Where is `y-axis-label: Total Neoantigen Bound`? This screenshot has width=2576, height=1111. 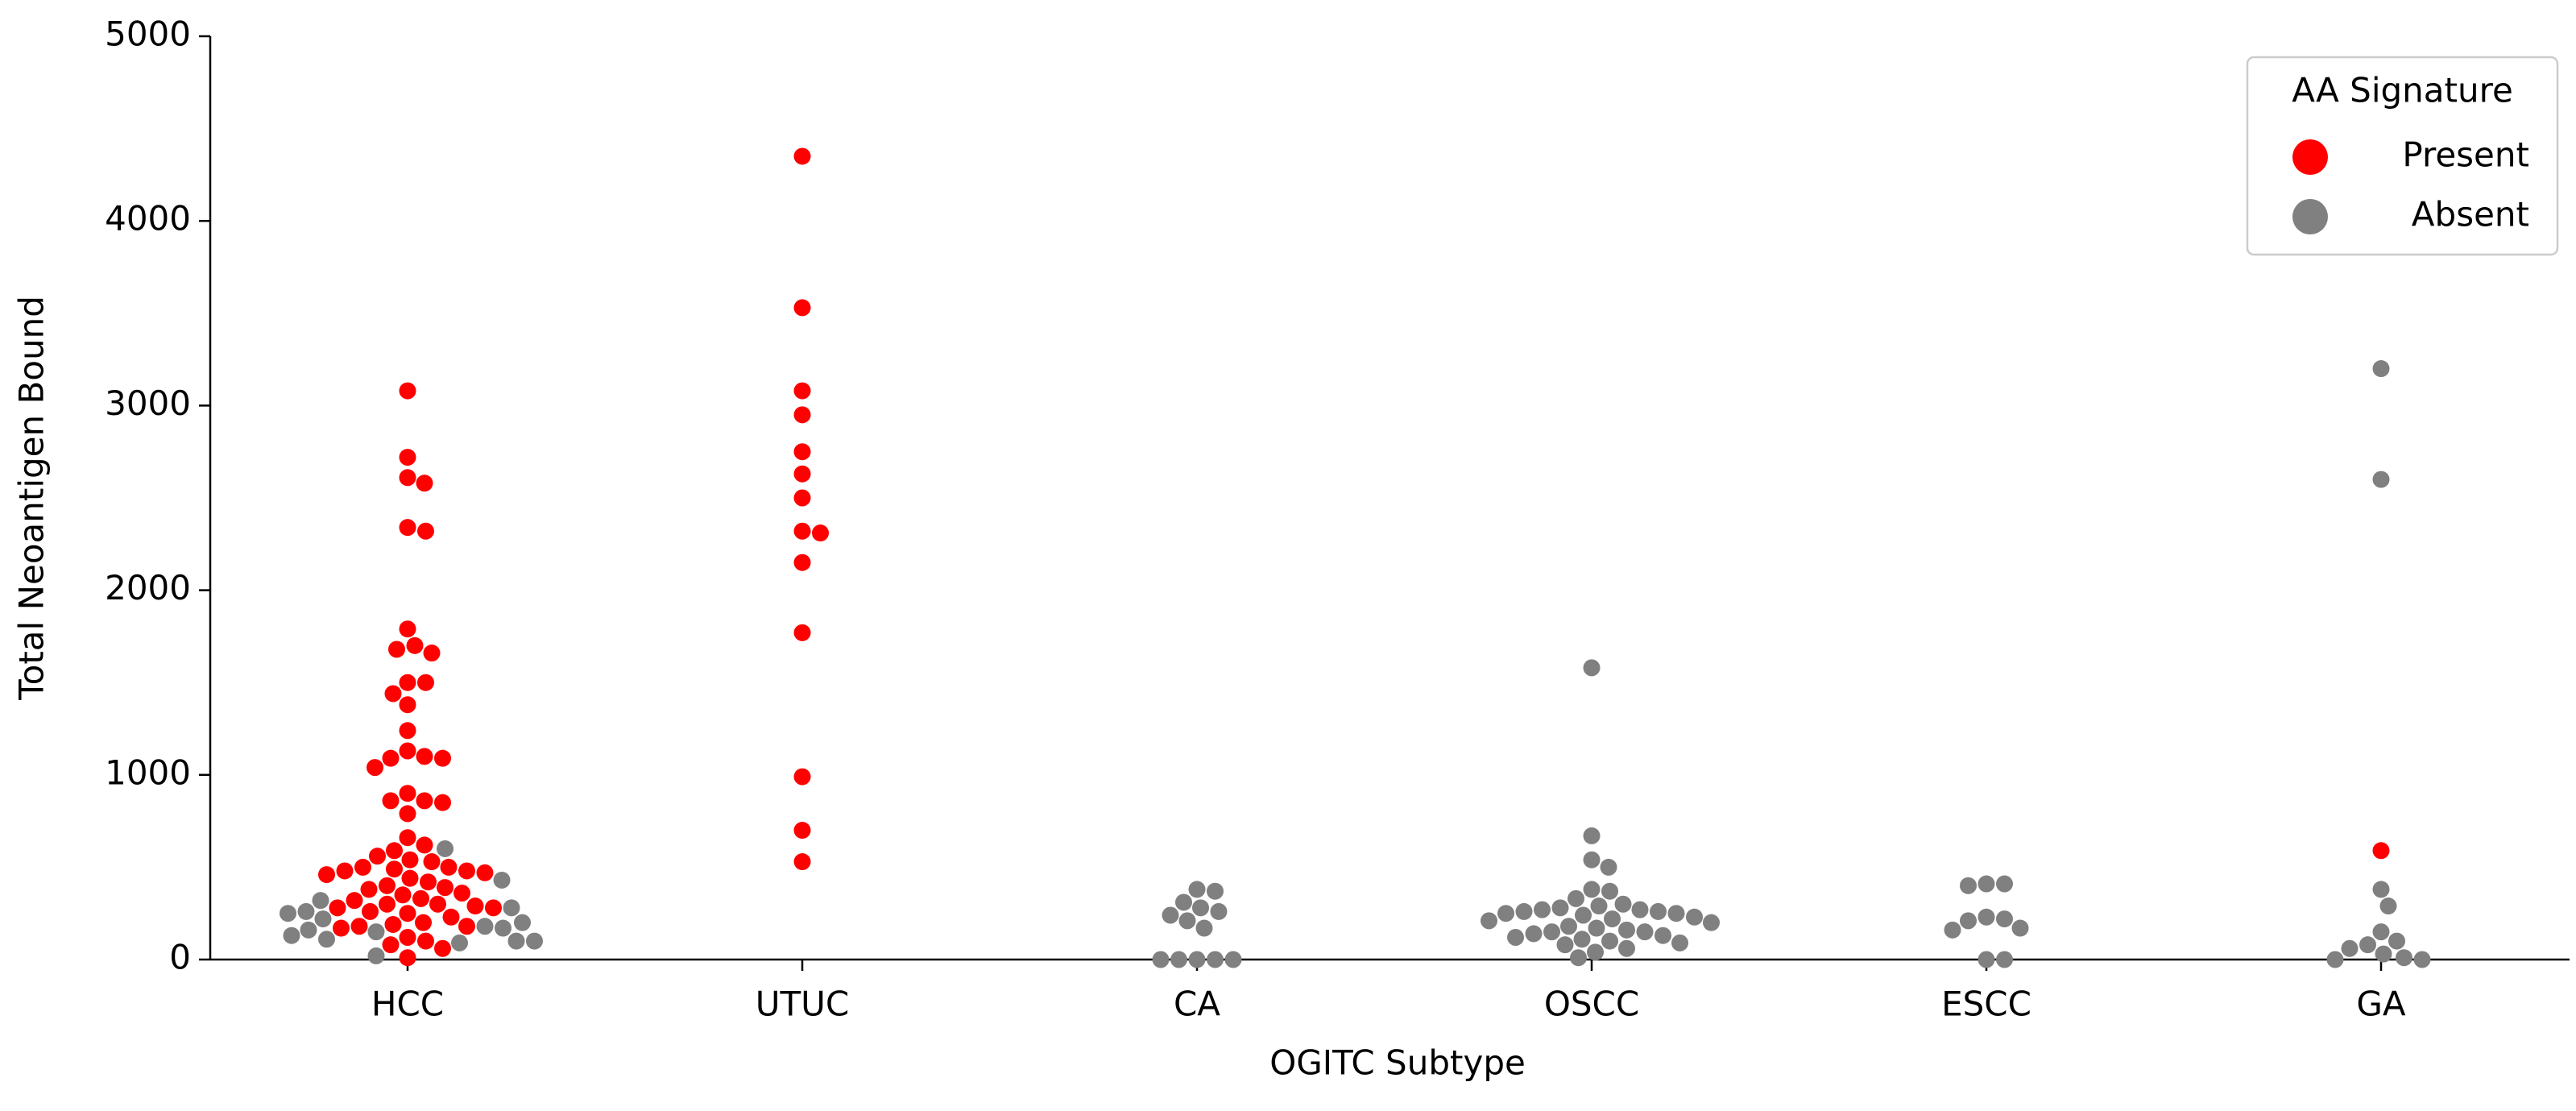 y-axis-label: Total Neoantigen Bound is located at coordinates (32, 498).